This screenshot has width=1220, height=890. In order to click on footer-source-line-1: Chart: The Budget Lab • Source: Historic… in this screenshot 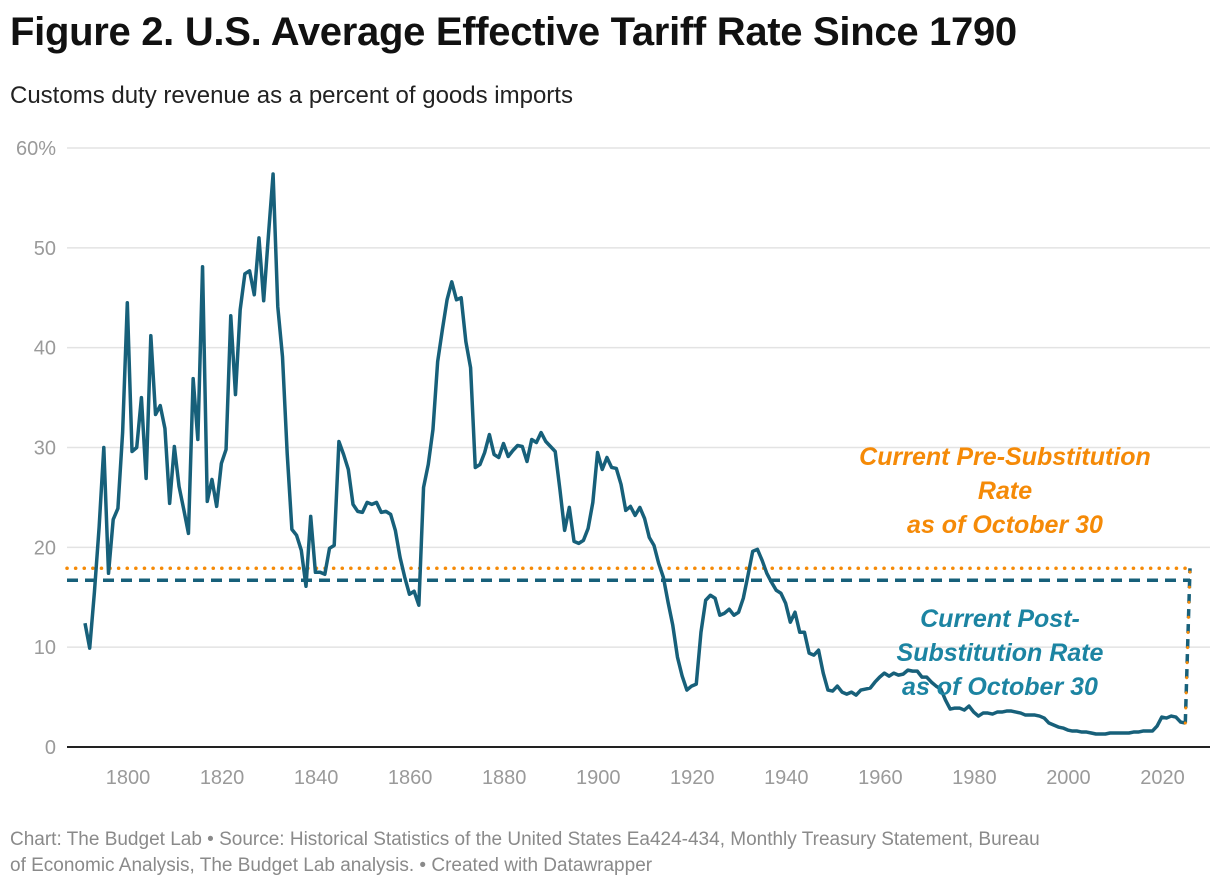, I will do `click(525, 839)`.